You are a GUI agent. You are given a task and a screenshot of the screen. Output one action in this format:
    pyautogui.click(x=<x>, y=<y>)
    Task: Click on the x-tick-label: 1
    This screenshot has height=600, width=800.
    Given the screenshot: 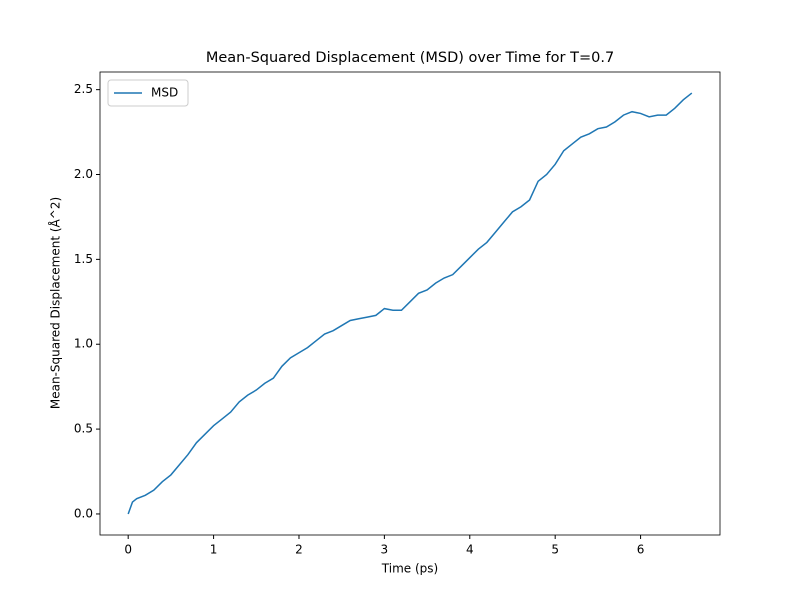 What is the action you would take?
    pyautogui.click(x=214, y=550)
    